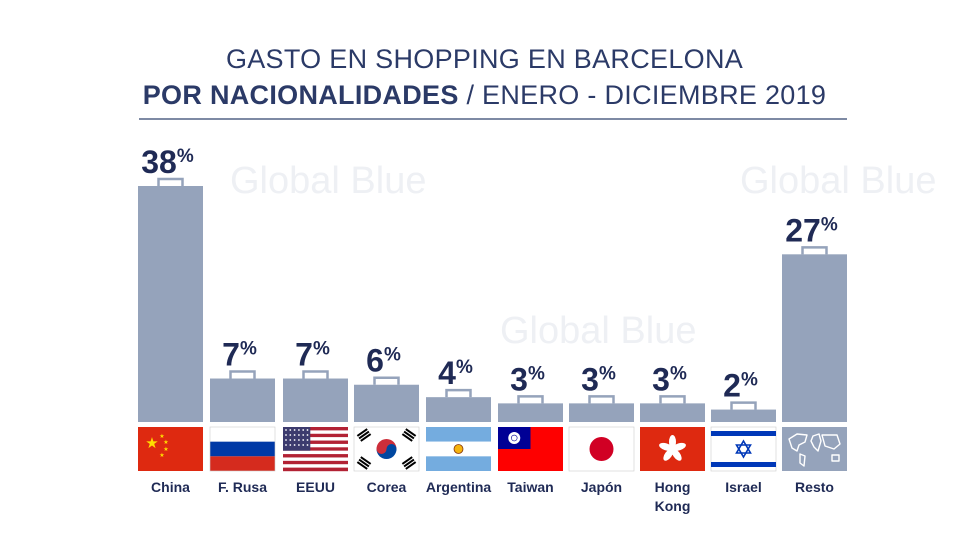 Image resolution: width=969 pixels, height=550 pixels. What do you see at coordinates (242, 449) in the screenshot?
I see `russia-flag` at bounding box center [242, 449].